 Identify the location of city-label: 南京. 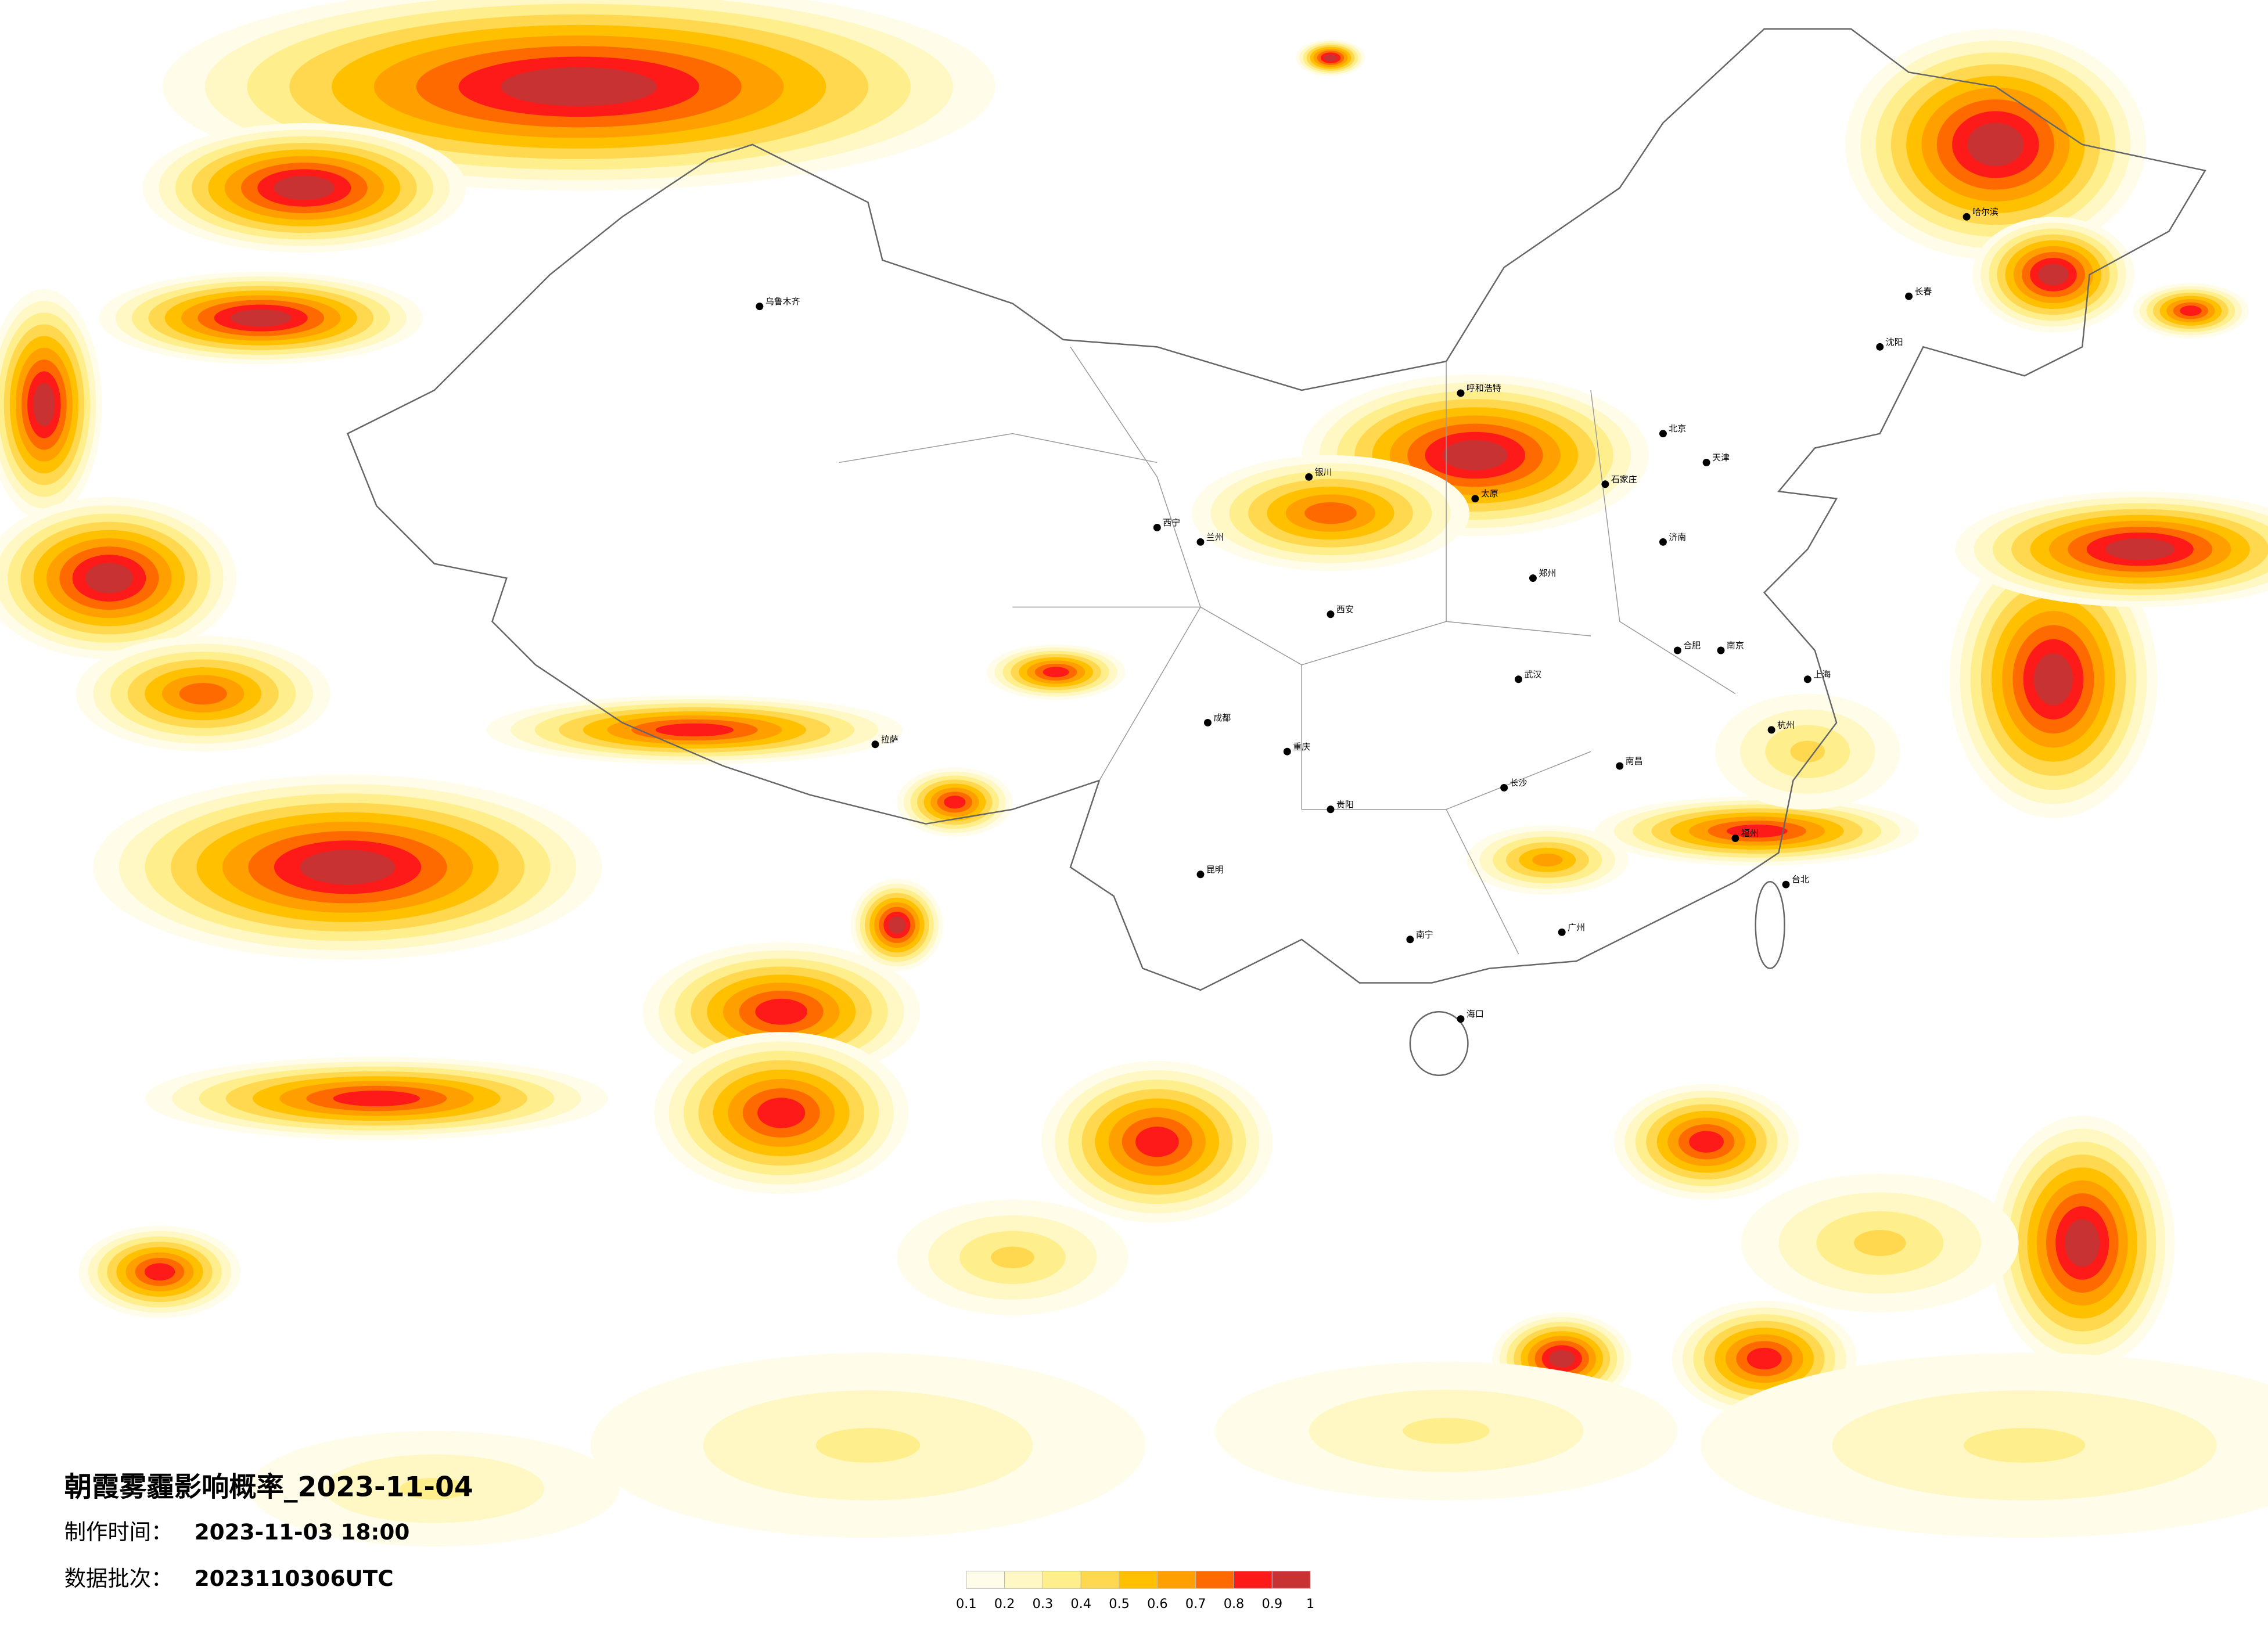
(1735, 646).